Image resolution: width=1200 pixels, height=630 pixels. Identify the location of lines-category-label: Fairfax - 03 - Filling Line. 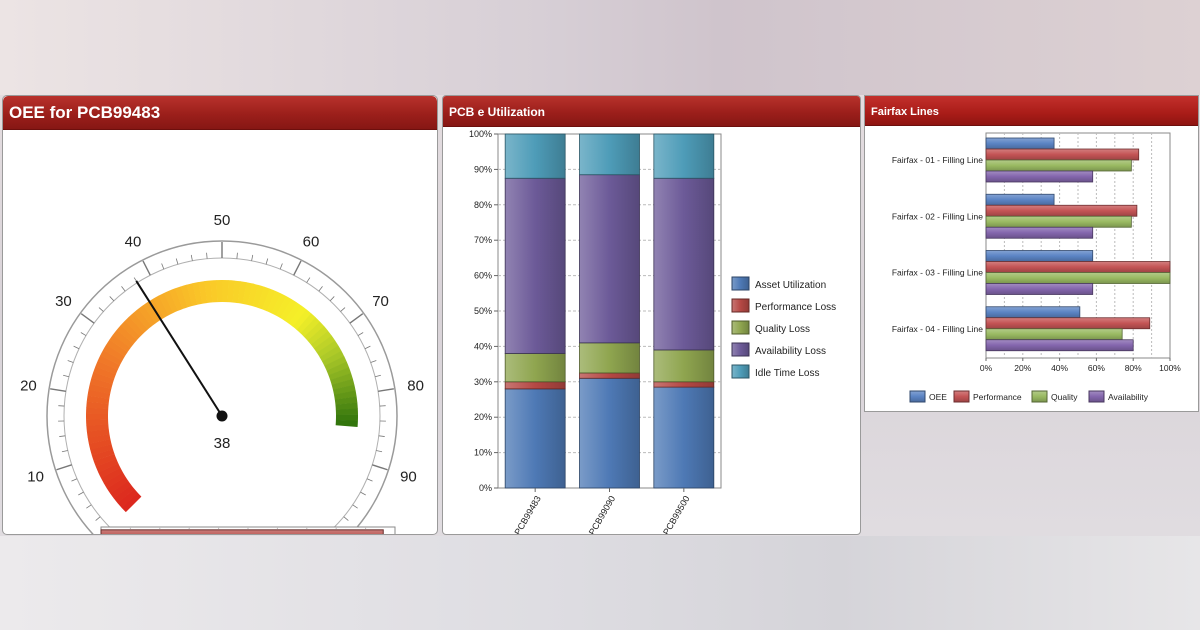
(937, 273).